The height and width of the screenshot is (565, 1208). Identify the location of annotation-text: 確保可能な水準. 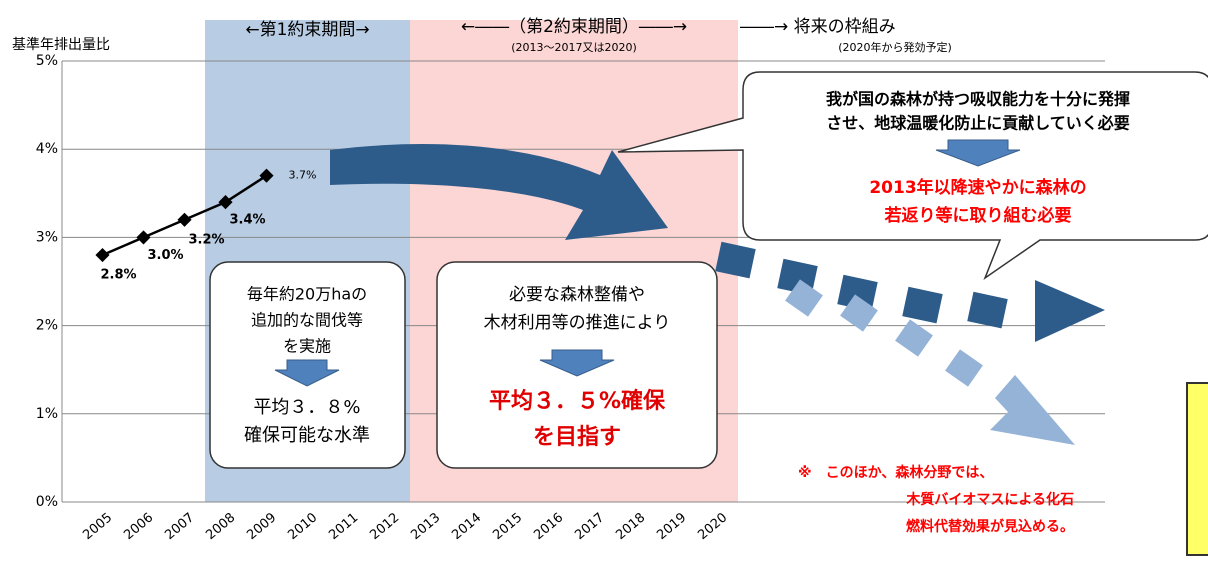
(307, 435).